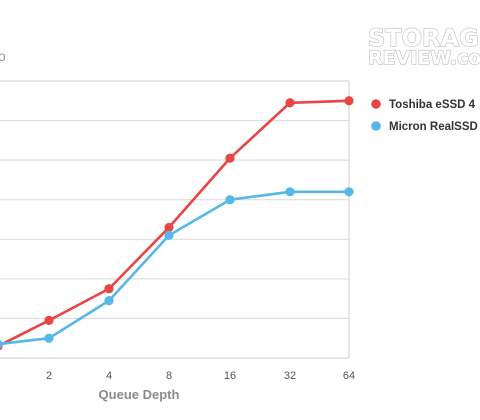 This screenshot has width=480, height=420. I want to click on watermark-line-2: REVIEW.com, so click(424, 58).